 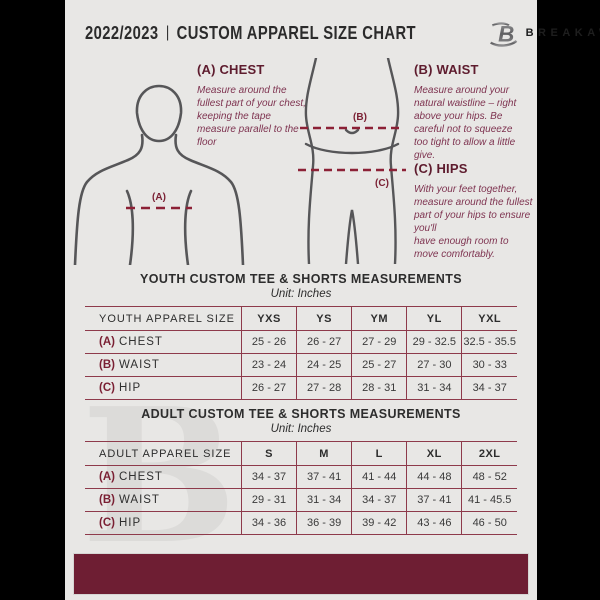 What do you see at coordinates (379, 318) in the screenshot?
I see `col-header: YM` at bounding box center [379, 318].